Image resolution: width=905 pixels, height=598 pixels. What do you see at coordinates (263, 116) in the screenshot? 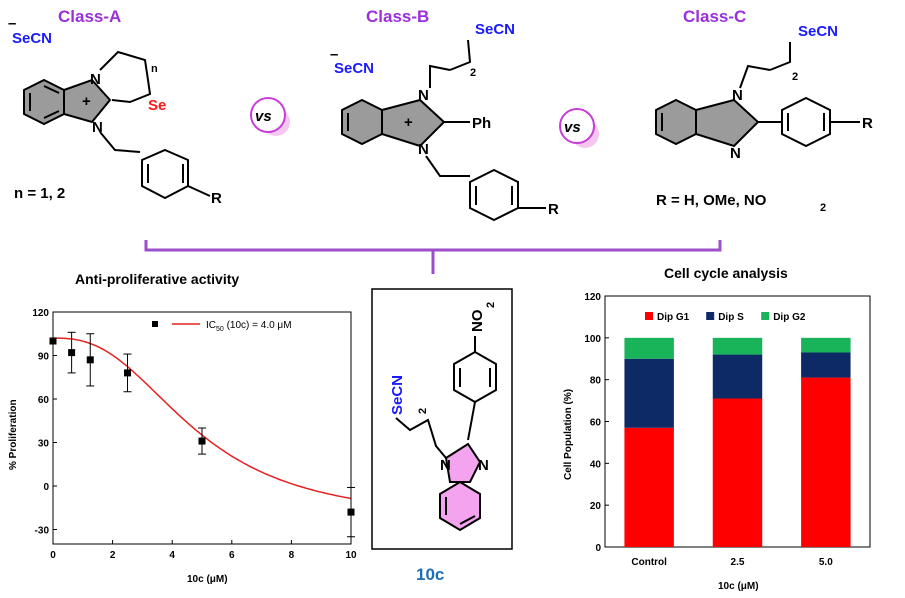
I see `vs-label-1: vs` at bounding box center [263, 116].